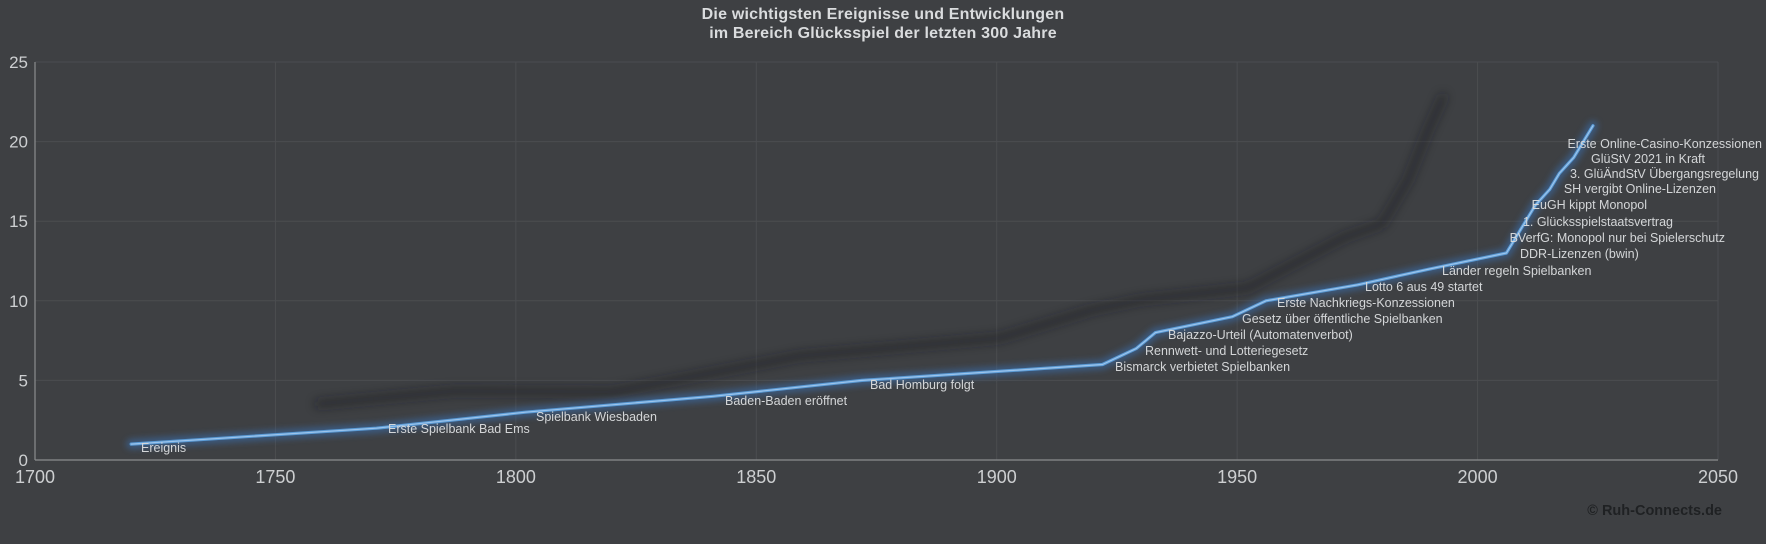 The width and height of the screenshot is (1766, 544). What do you see at coordinates (1664, 144) in the screenshot?
I see `event-label-19: Erste Online-Casino-Konzessionen` at bounding box center [1664, 144].